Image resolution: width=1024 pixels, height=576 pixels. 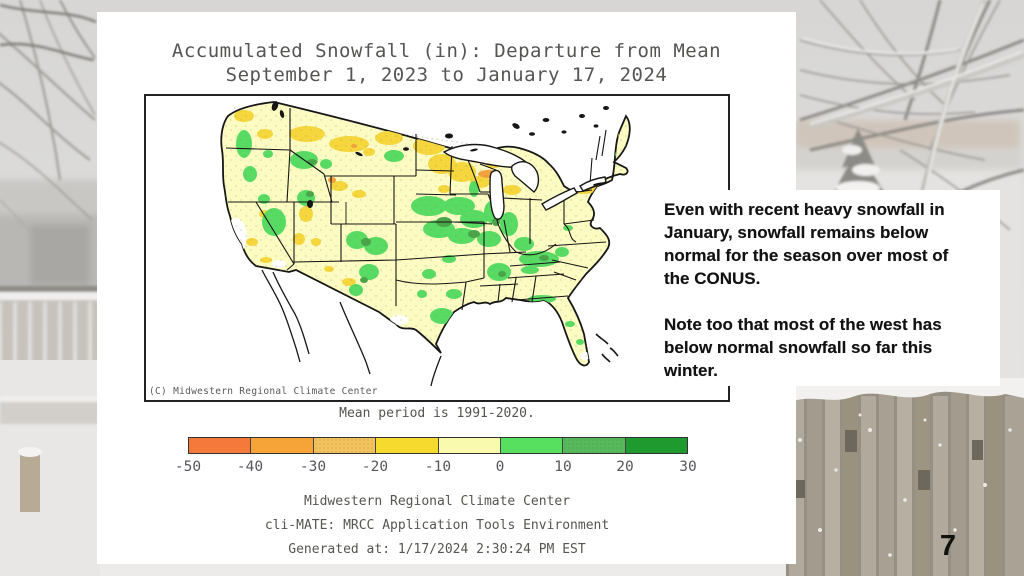 What do you see at coordinates (625, 467) in the screenshot?
I see `legend-tick: 20` at bounding box center [625, 467].